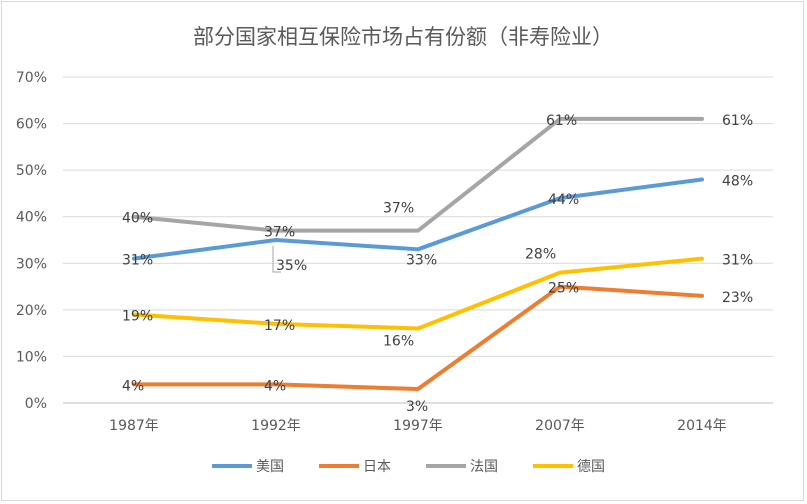 The width and height of the screenshot is (807, 504). Describe the element at coordinates (417, 407) in the screenshot. I see `data-label: 3%` at that location.